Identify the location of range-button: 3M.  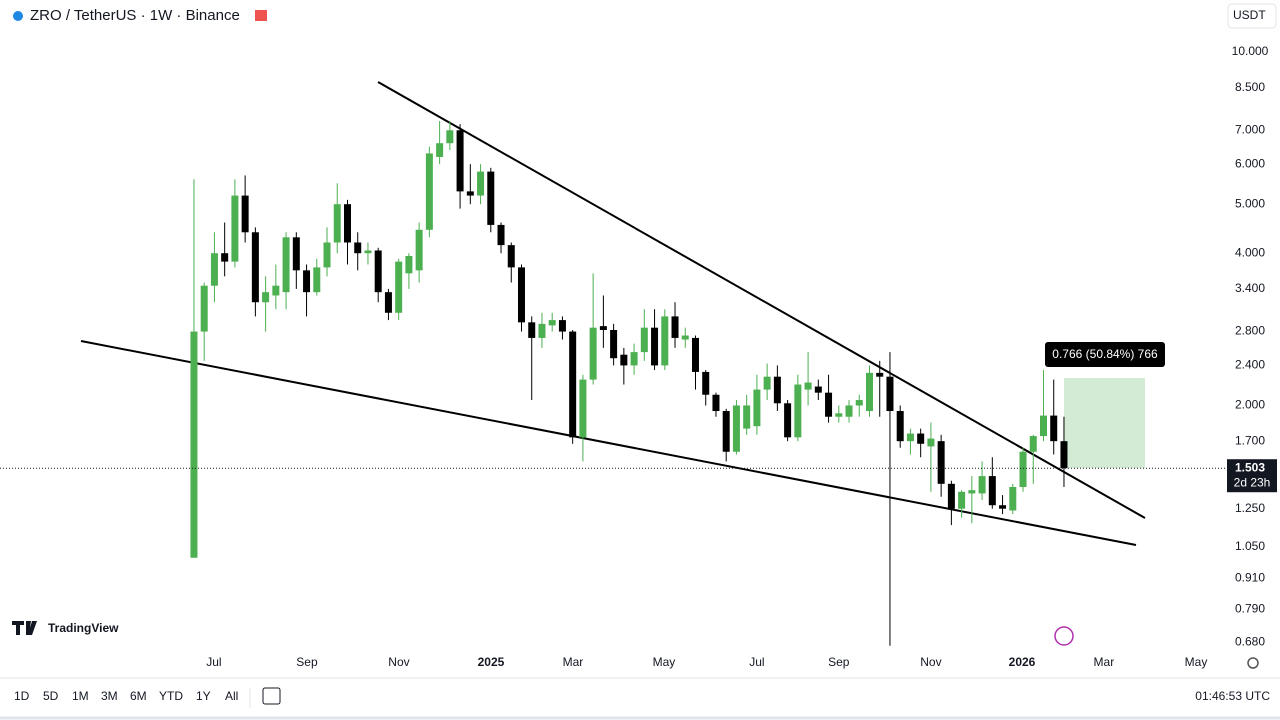
(109, 696).